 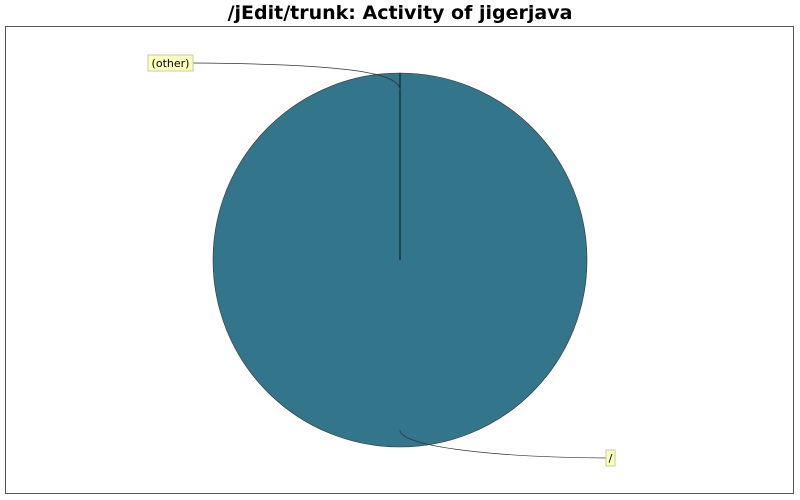 I want to click on slice-label-0: /, so click(x=611, y=458).